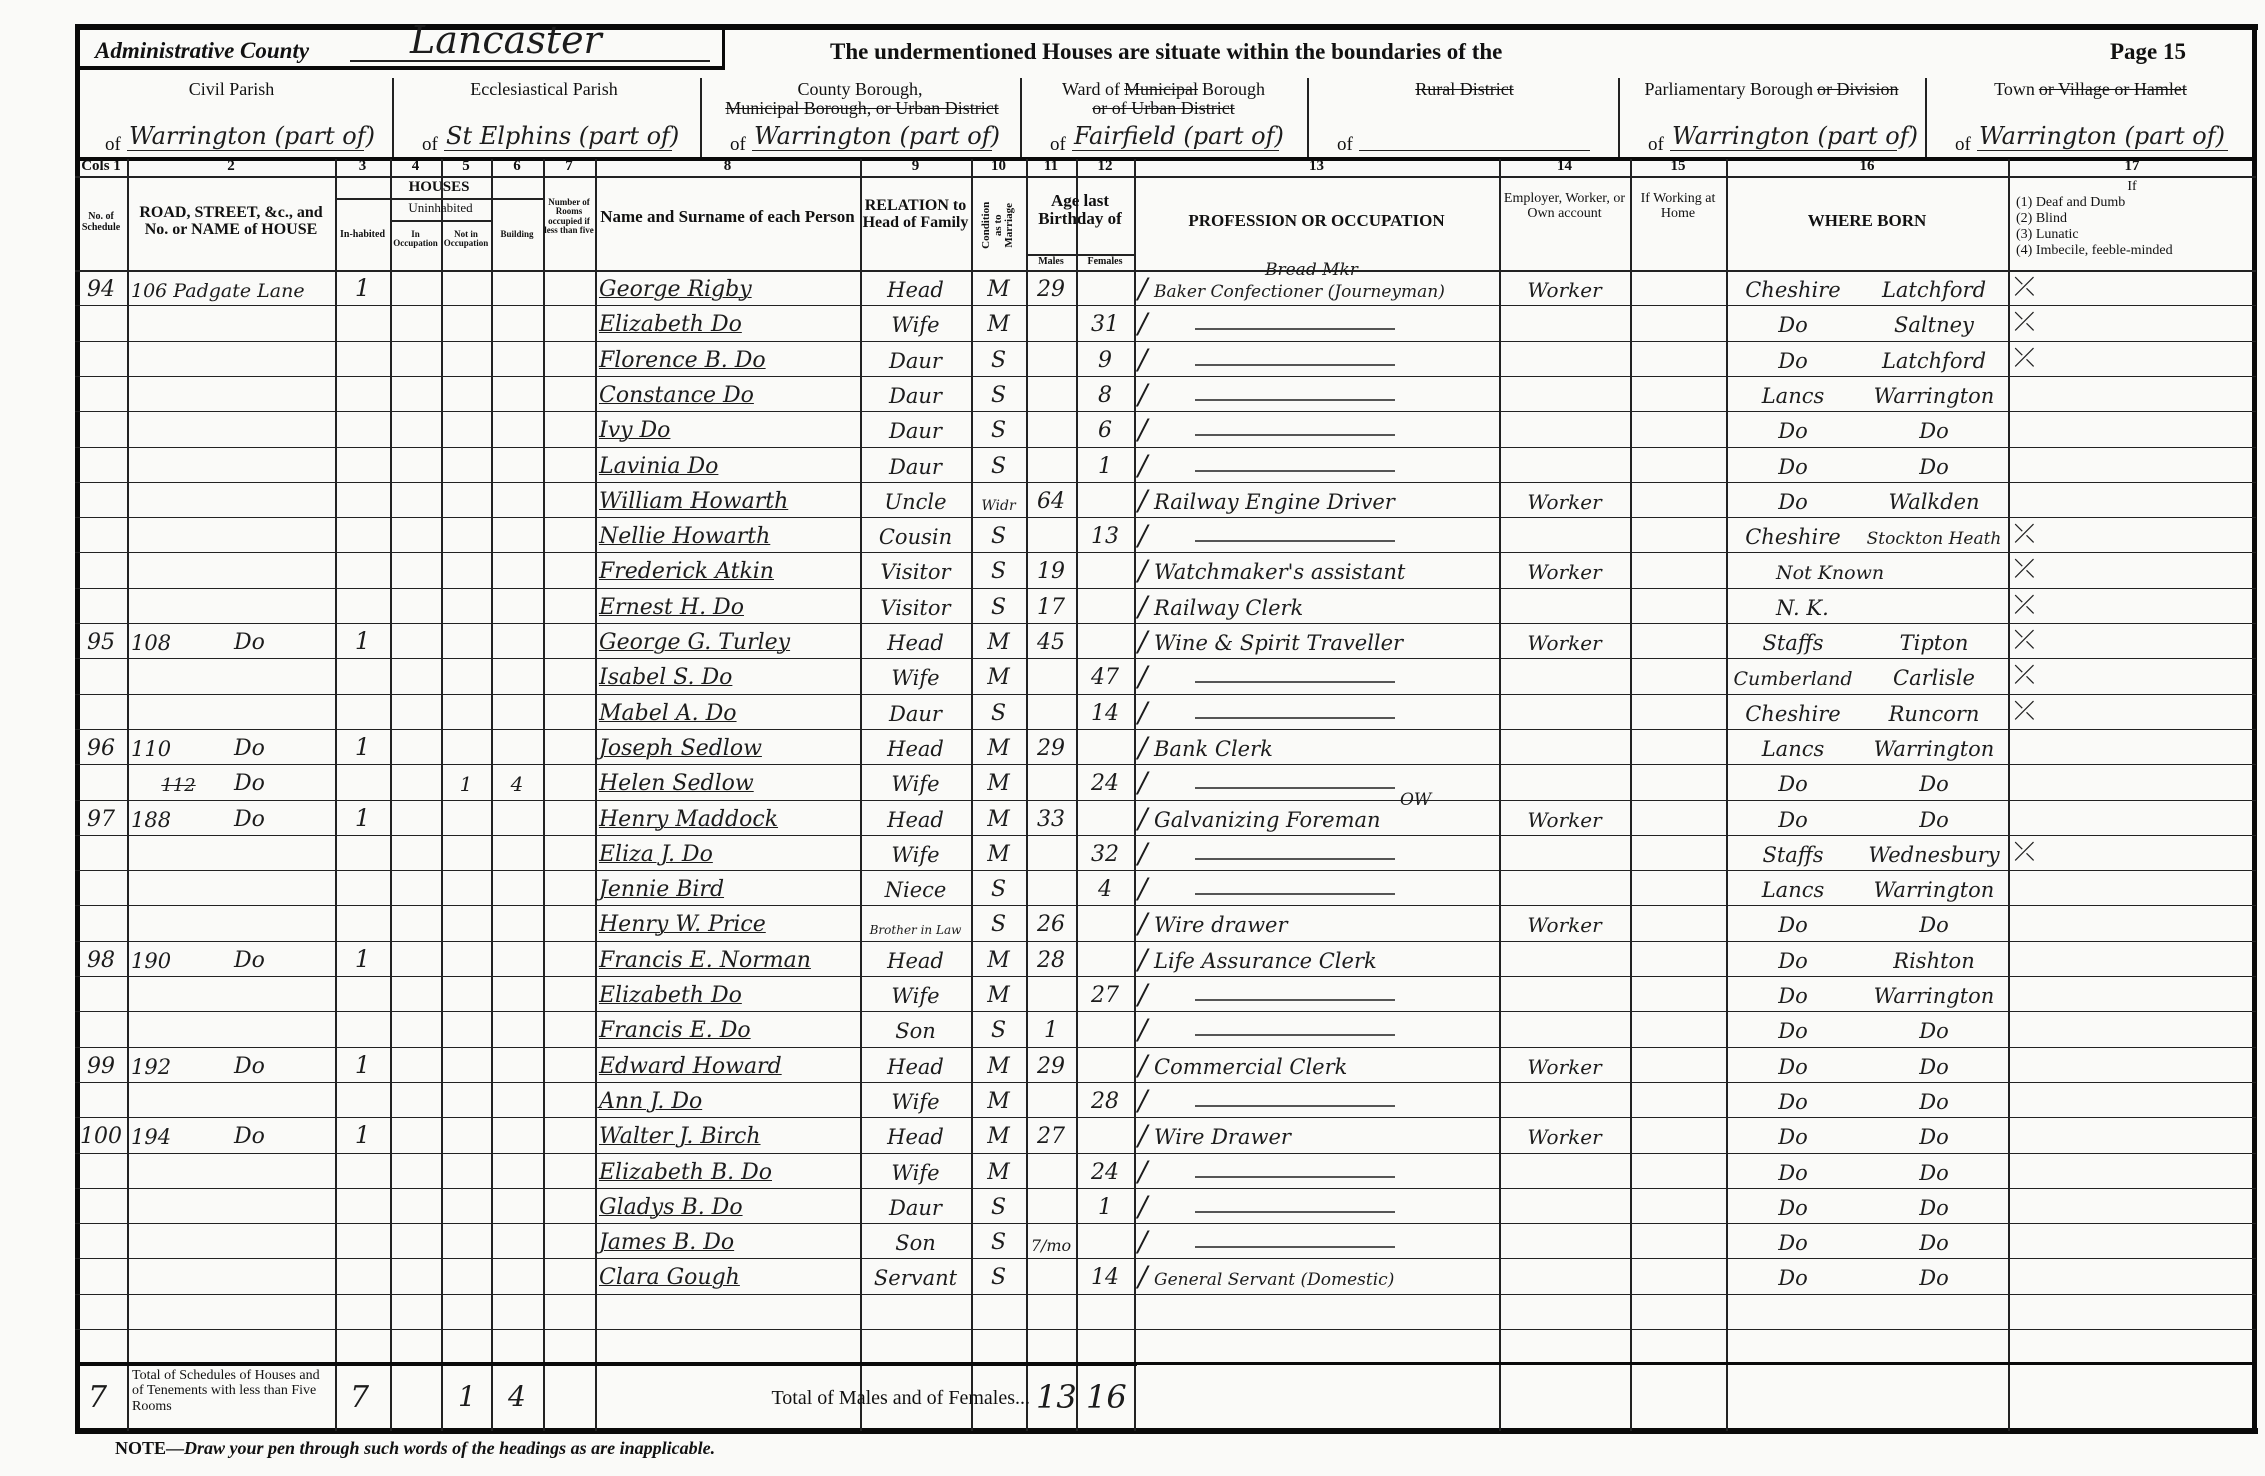 This screenshot has height=1476, width=2265. Describe the element at coordinates (1091, 89) in the screenshot. I see `district-label: Ward of` at that location.